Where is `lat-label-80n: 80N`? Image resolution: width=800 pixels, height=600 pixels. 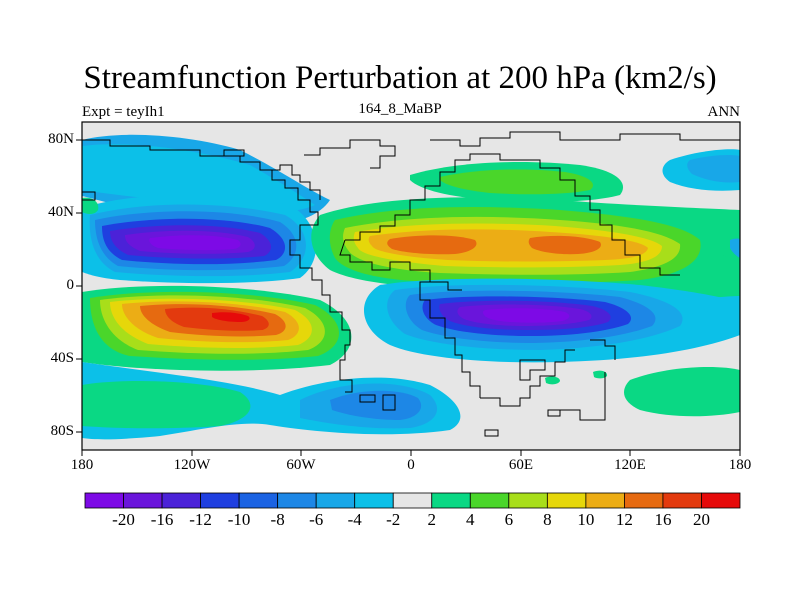 lat-label-80n: 80N is located at coordinates (61, 139).